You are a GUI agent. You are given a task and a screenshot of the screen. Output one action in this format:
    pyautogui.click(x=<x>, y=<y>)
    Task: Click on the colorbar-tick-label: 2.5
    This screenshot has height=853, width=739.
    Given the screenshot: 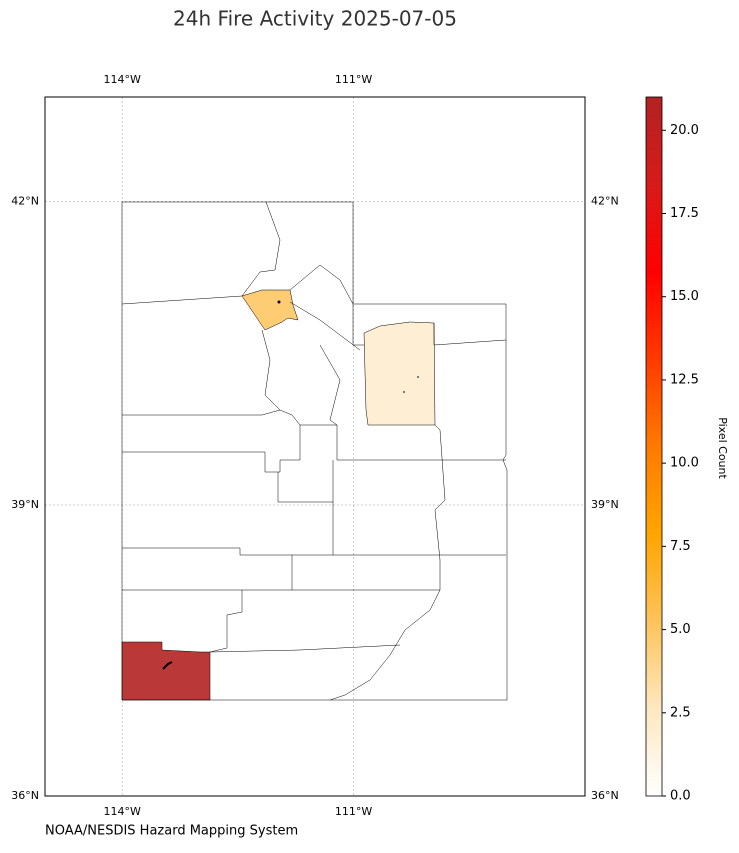 What is the action you would take?
    pyautogui.click(x=680, y=712)
    